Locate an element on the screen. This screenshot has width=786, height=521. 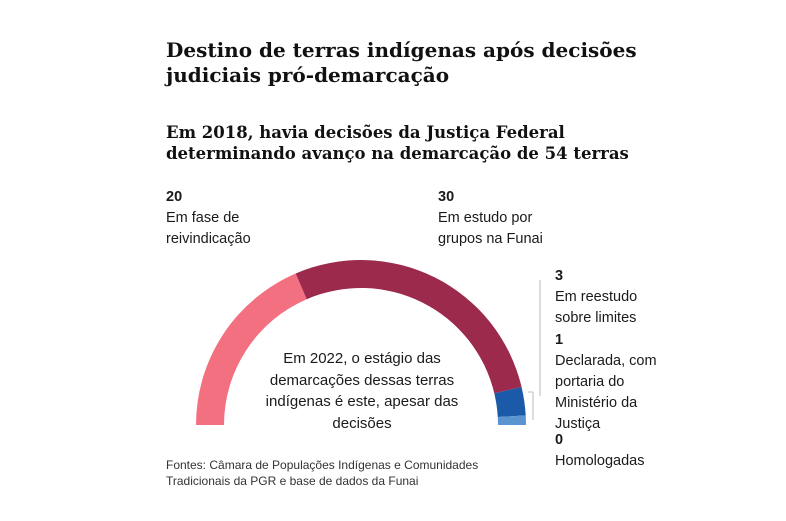
value-label-declarada: 1 is located at coordinates (559, 340).